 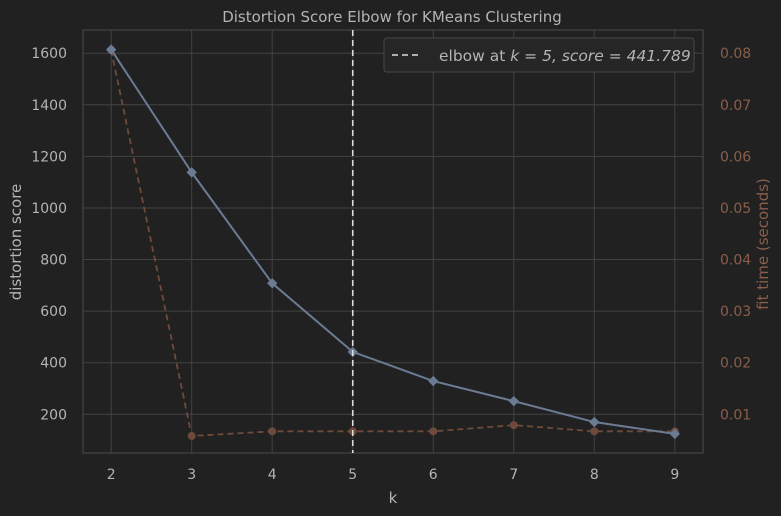 What do you see at coordinates (53, 415) in the screenshot?
I see `y-tick-label: 200` at bounding box center [53, 415].